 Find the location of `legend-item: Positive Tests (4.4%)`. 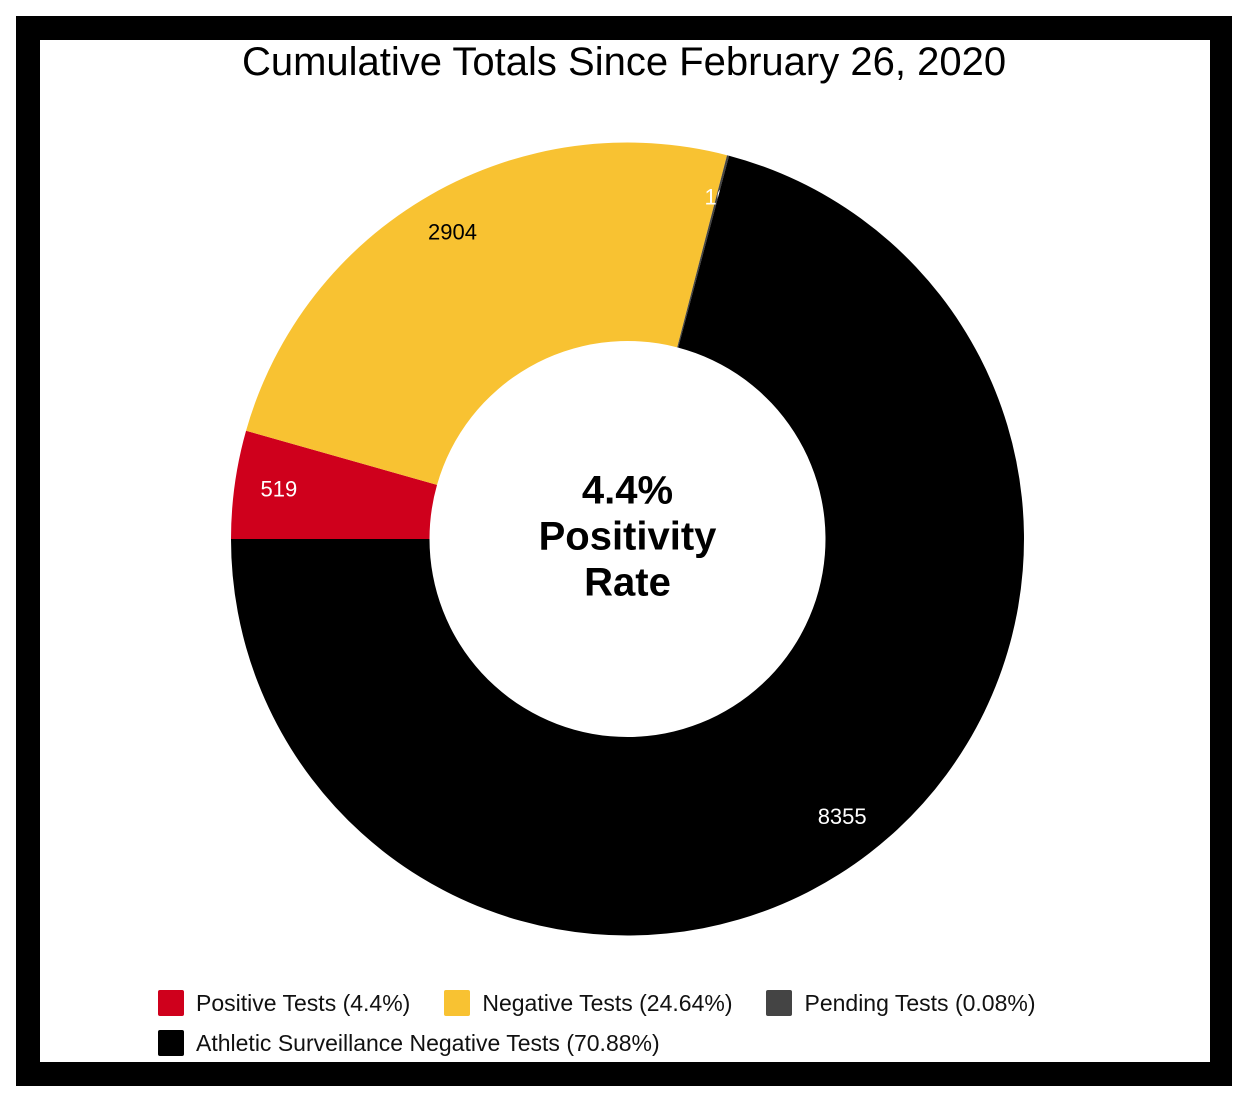

legend-item: Positive Tests (4.4%) is located at coordinates (284, 1003).